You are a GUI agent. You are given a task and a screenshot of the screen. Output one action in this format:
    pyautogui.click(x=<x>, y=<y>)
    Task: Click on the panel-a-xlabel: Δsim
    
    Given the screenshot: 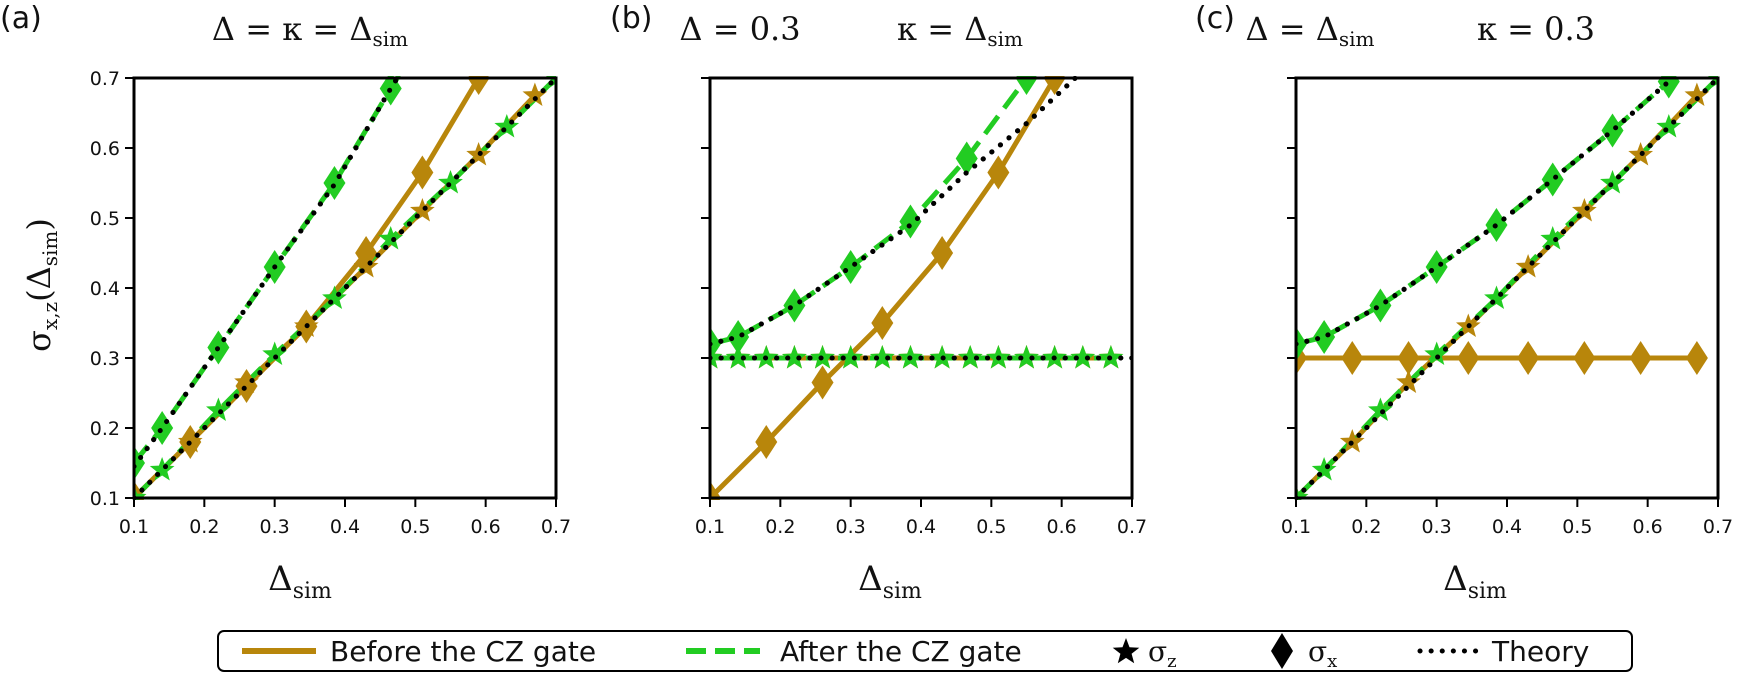 What is the action you would take?
    pyautogui.click(x=300, y=581)
    